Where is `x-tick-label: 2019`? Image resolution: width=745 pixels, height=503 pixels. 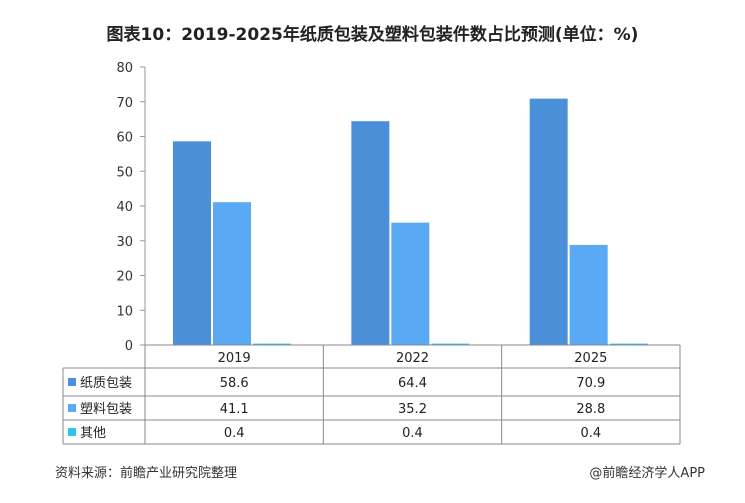 x-tick-label: 2019 is located at coordinates (234, 358).